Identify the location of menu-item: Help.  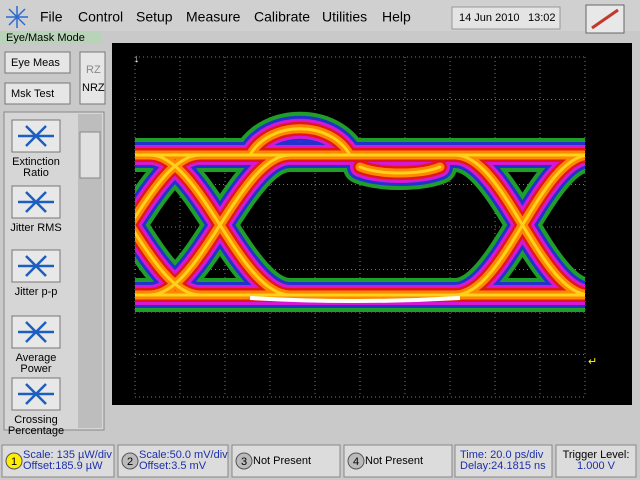
(396, 17).